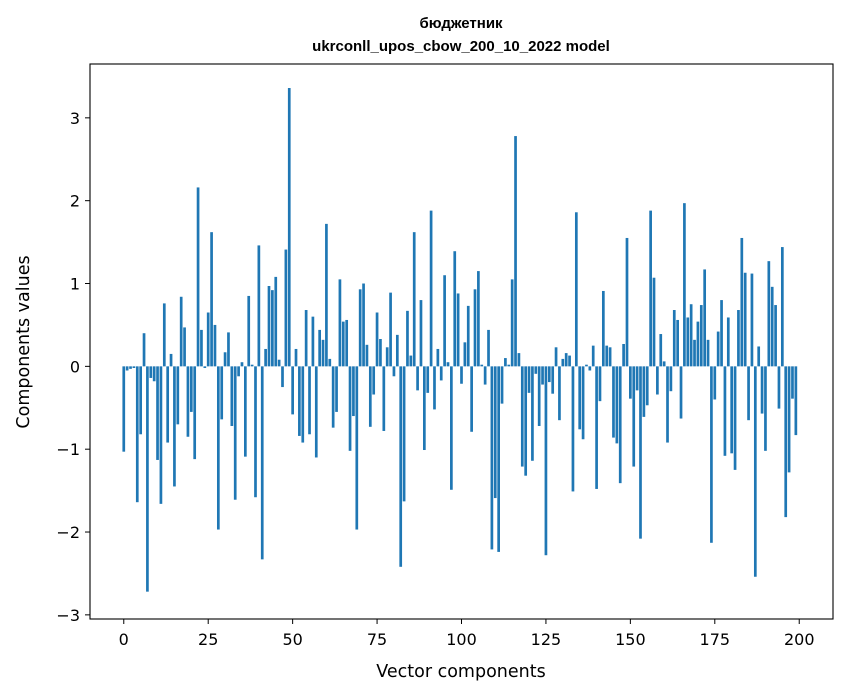  What do you see at coordinates (75, 284) in the screenshot?
I see `y-tick-label: 1` at bounding box center [75, 284].